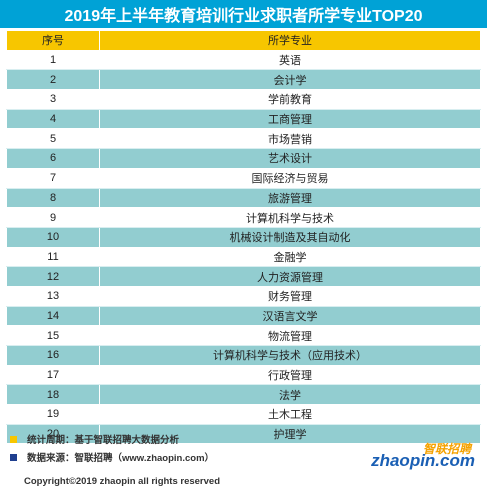 The image size is (487, 491). I want to click on table-row: 7 国际经济与贸易, so click(243, 178).